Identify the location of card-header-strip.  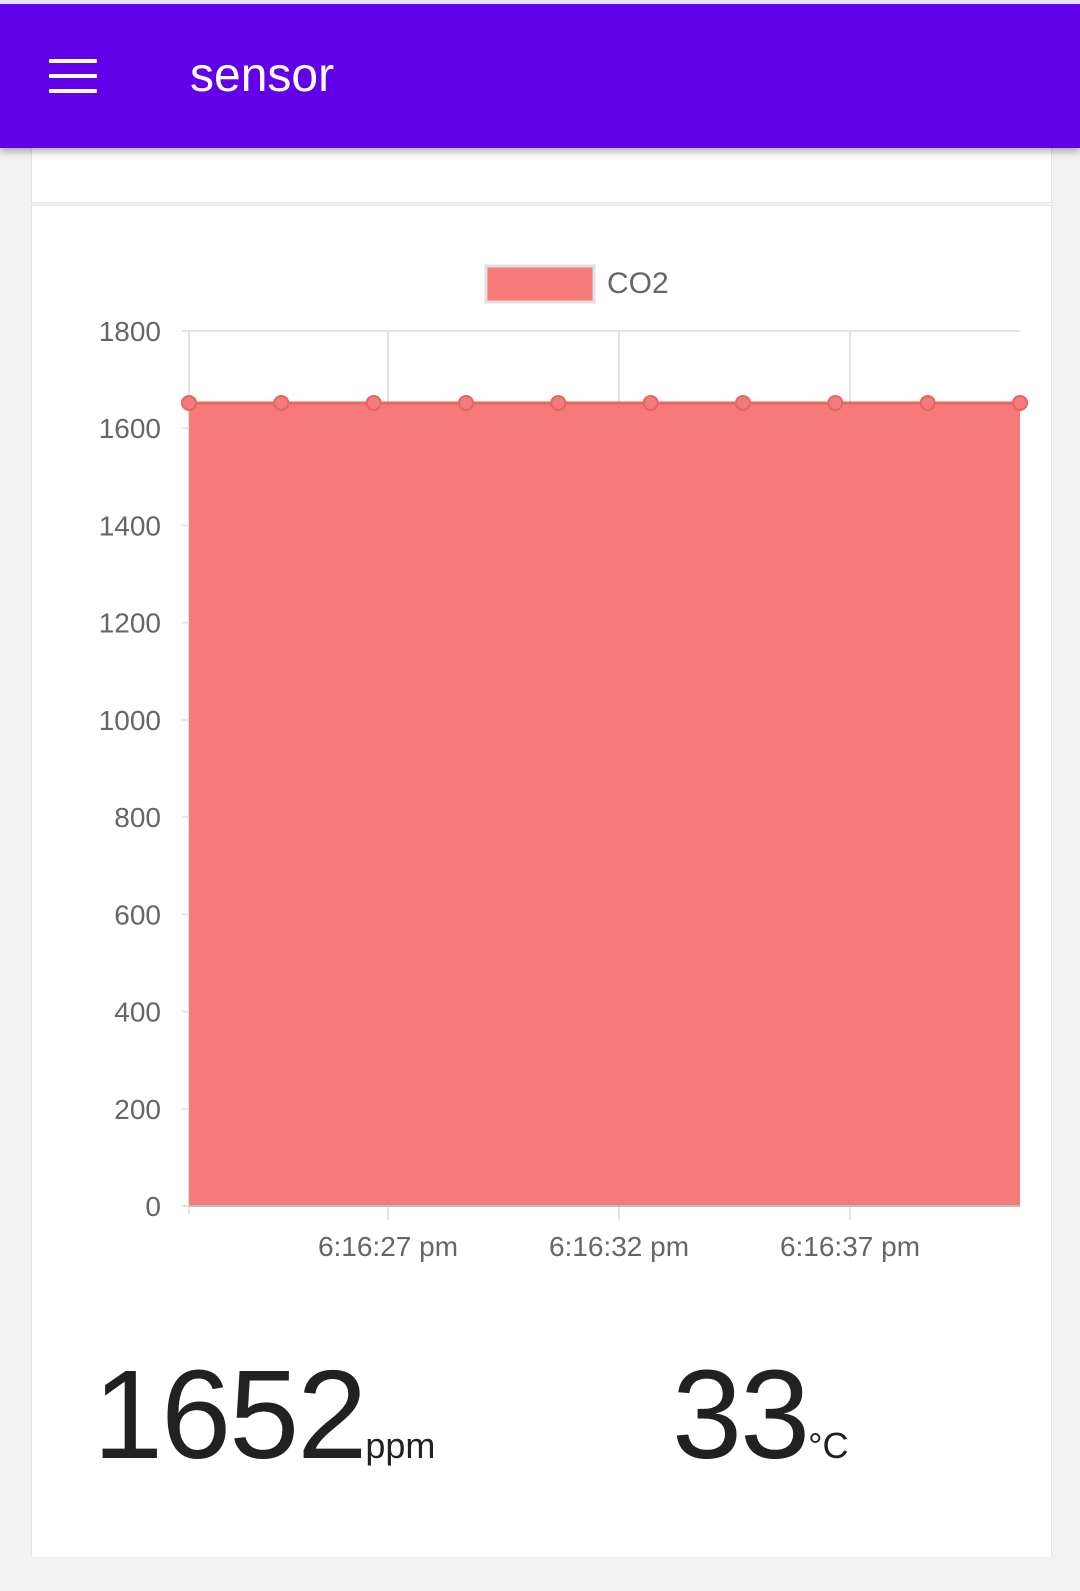
(541, 175).